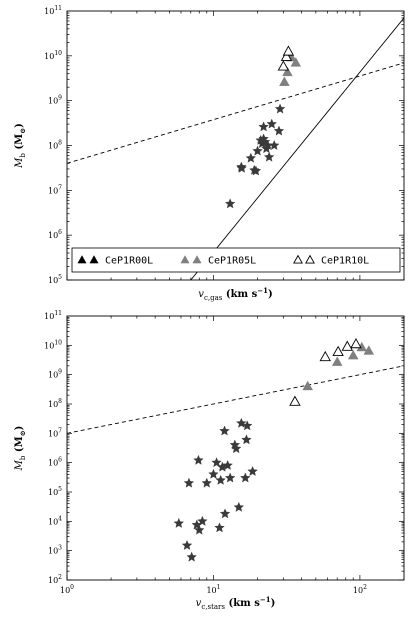 Image resolution: width=415 pixels, height=623 pixels. Describe the element at coordinates (219, 587) in the screenshot. I see `x-tick-label-exp: 1` at that location.